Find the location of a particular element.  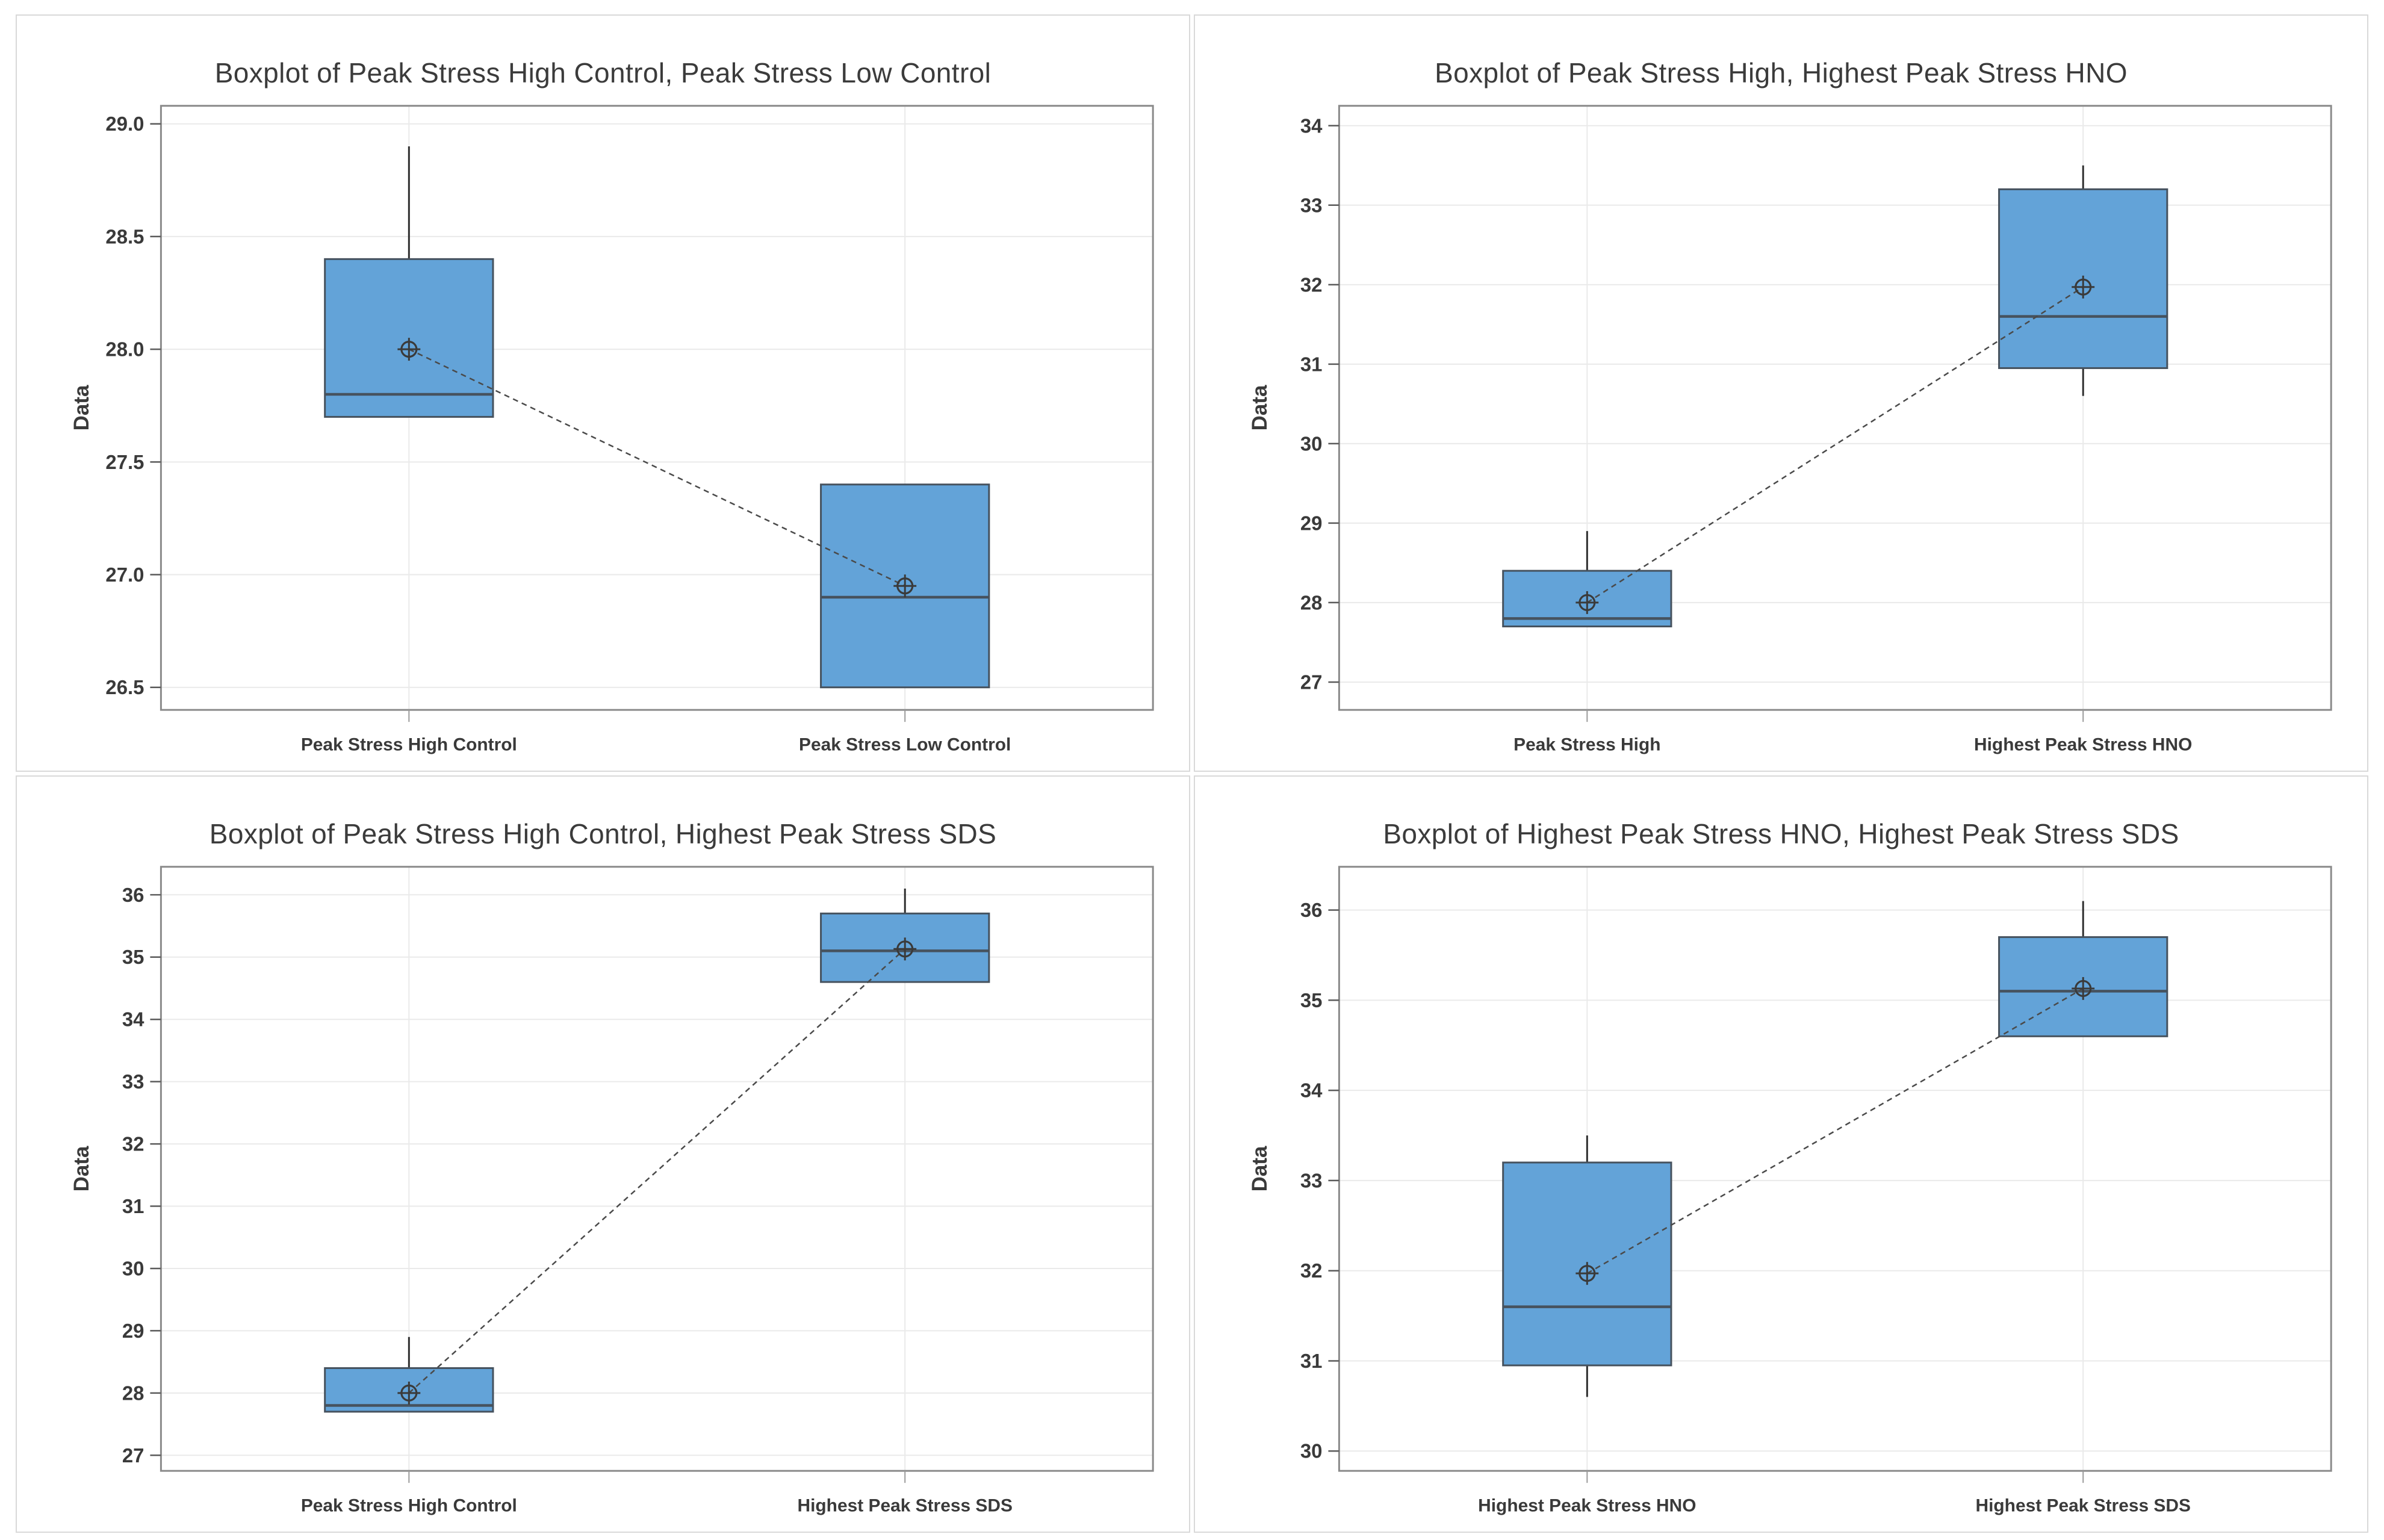

y-tick-label: 28.5 is located at coordinates (124, 236).